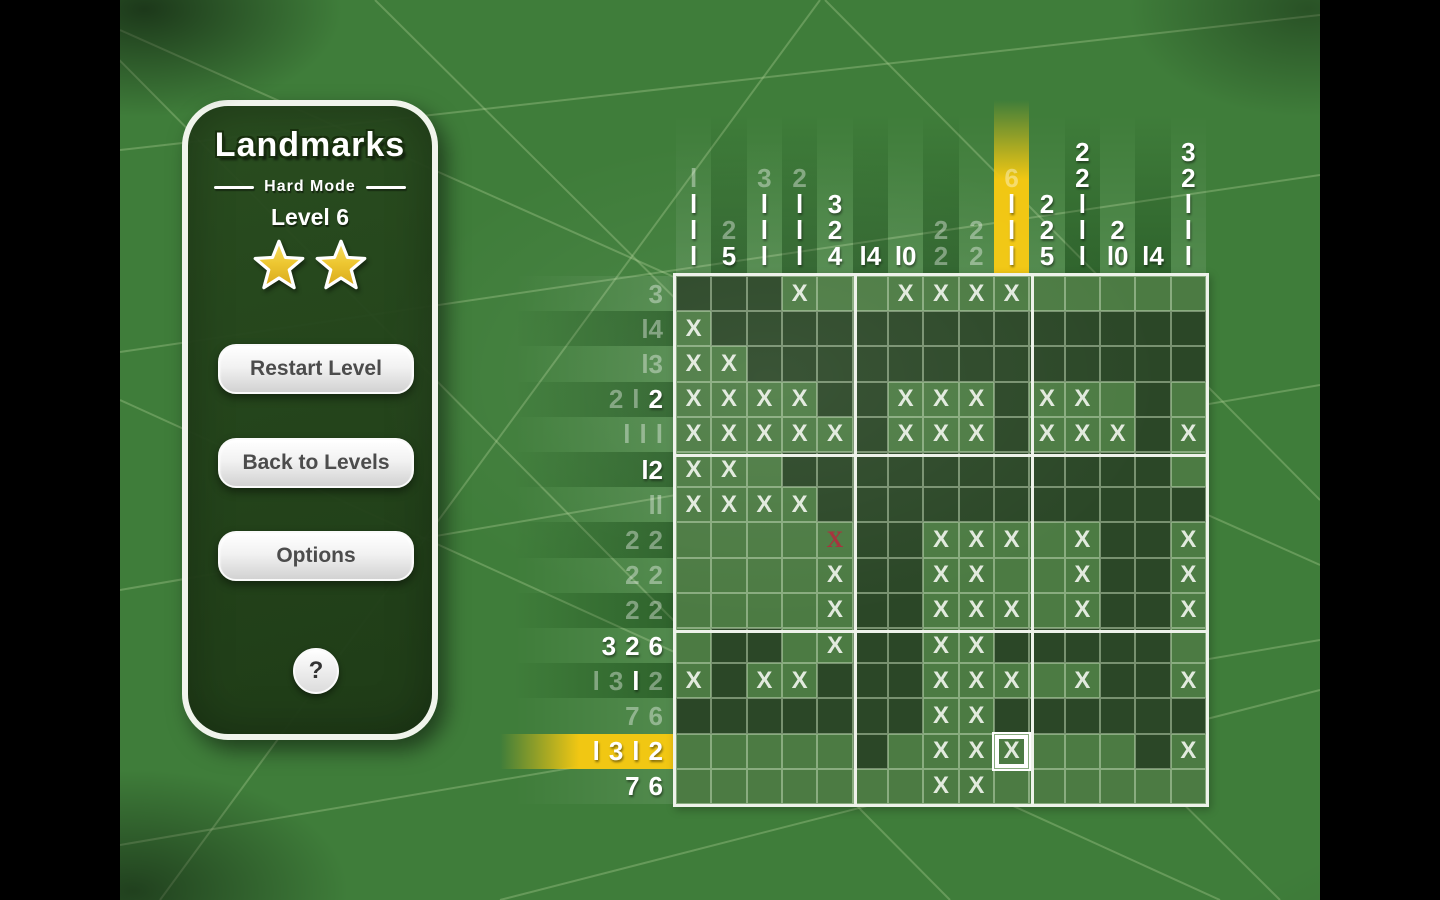 This screenshot has width=1440, height=900. What do you see at coordinates (316, 463) in the screenshot?
I see `back-to-levels-button: Back to Levels` at bounding box center [316, 463].